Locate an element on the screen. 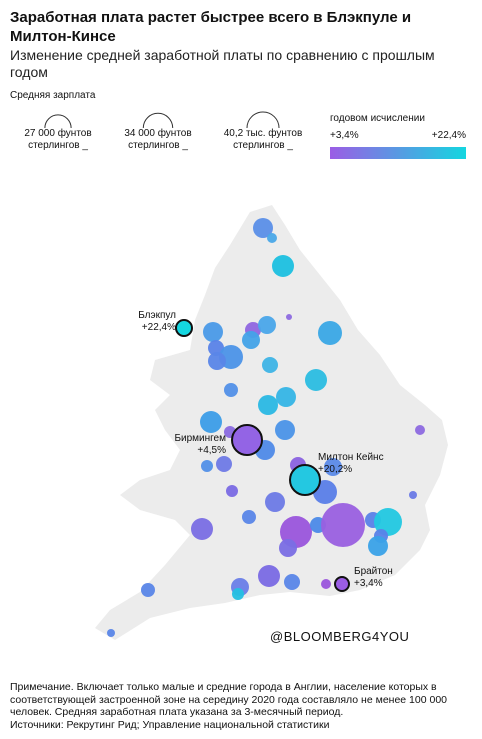 This screenshot has height=739, width=482. city-name: Бирмингем is located at coordinates (200, 438).